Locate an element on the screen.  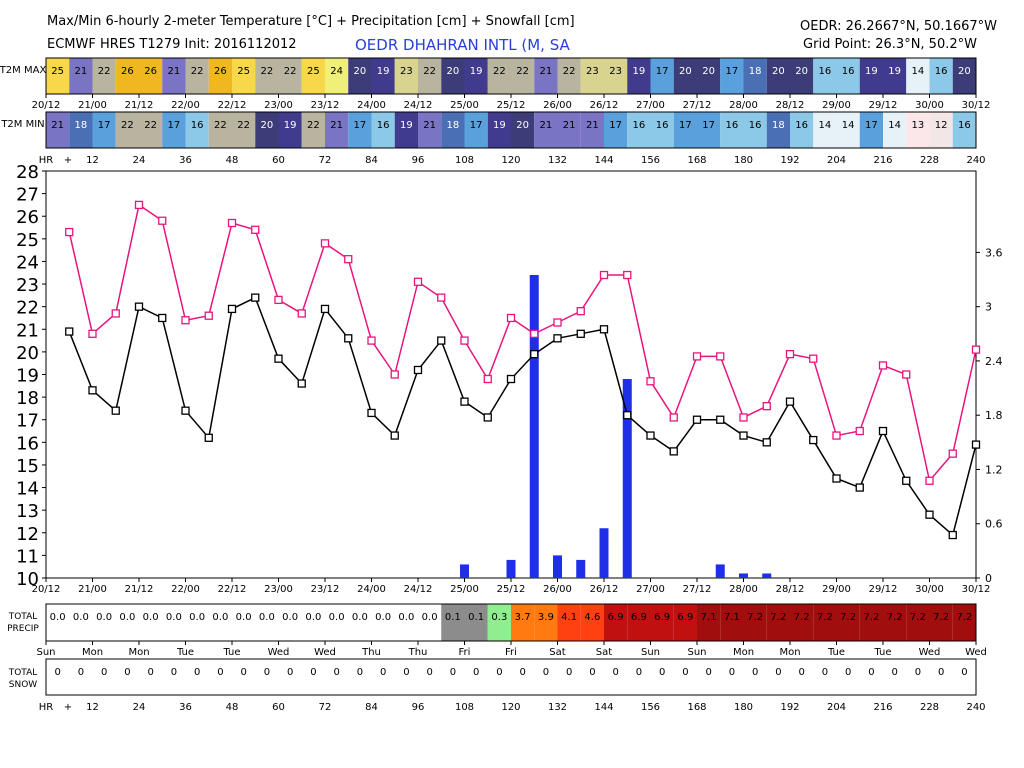
t2m-min-value: 18 is located at coordinates (453, 125).